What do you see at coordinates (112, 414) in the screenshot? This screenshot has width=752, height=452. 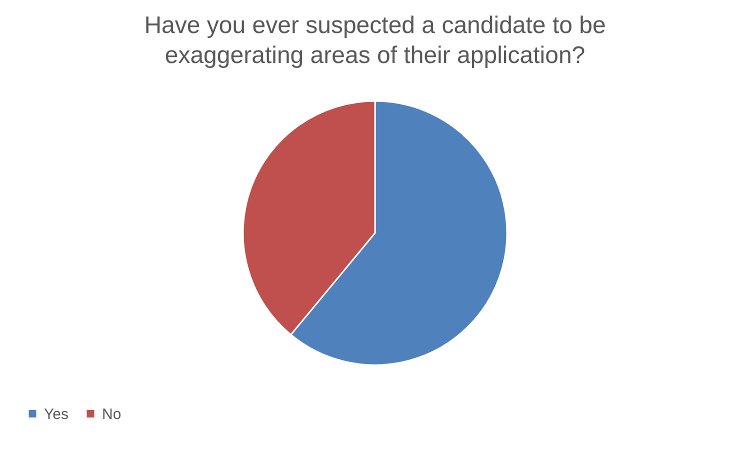 I see `legend-label: No` at bounding box center [112, 414].